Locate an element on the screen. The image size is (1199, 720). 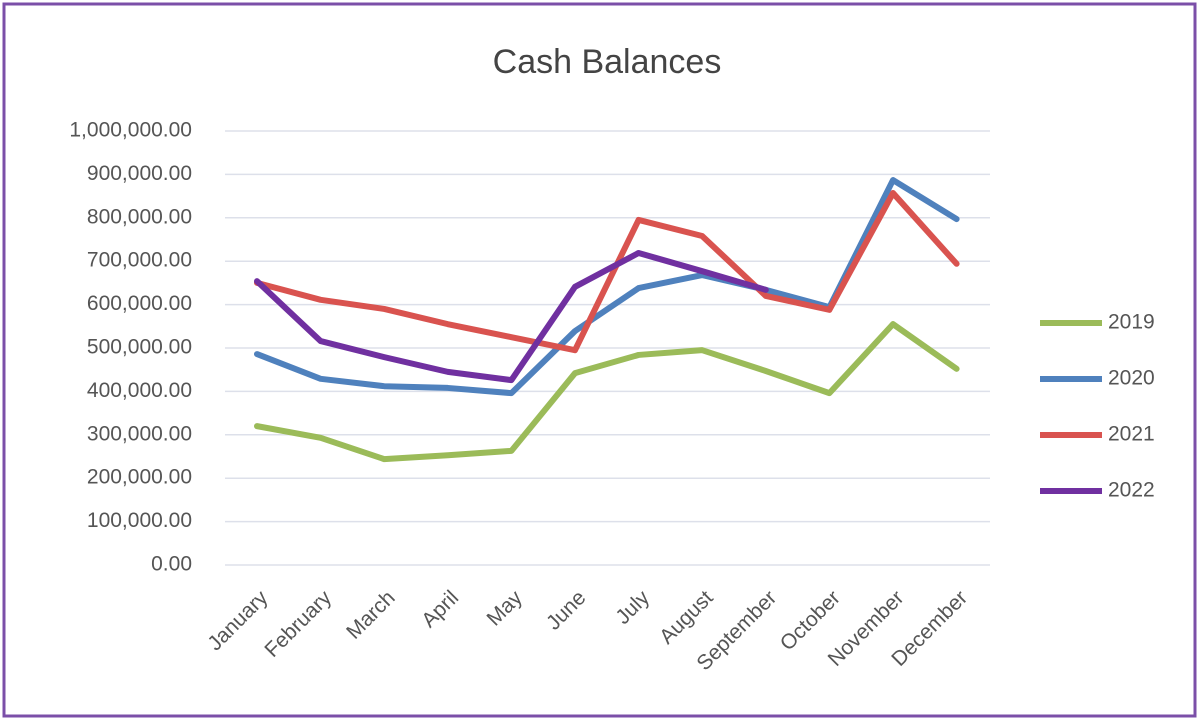
y-tick-label: 800,000.00 is located at coordinates (139, 216).